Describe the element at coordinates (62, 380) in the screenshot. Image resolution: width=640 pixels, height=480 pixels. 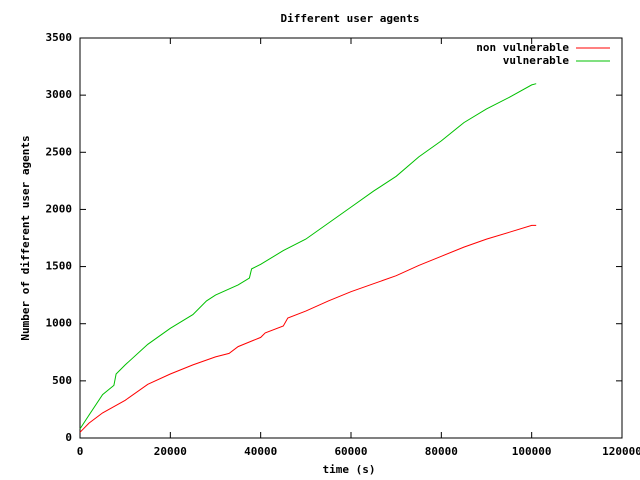
I see `y-tick-label: 500` at that location.